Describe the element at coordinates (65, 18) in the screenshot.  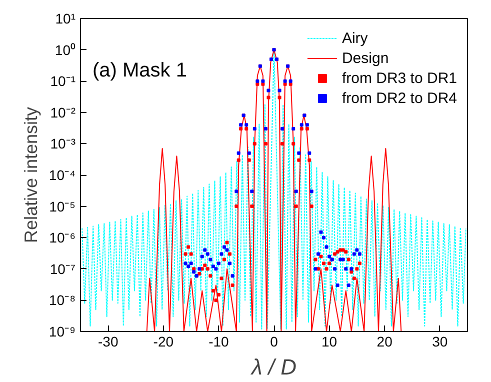
I see `y-tick-label: 10¹` at that location.